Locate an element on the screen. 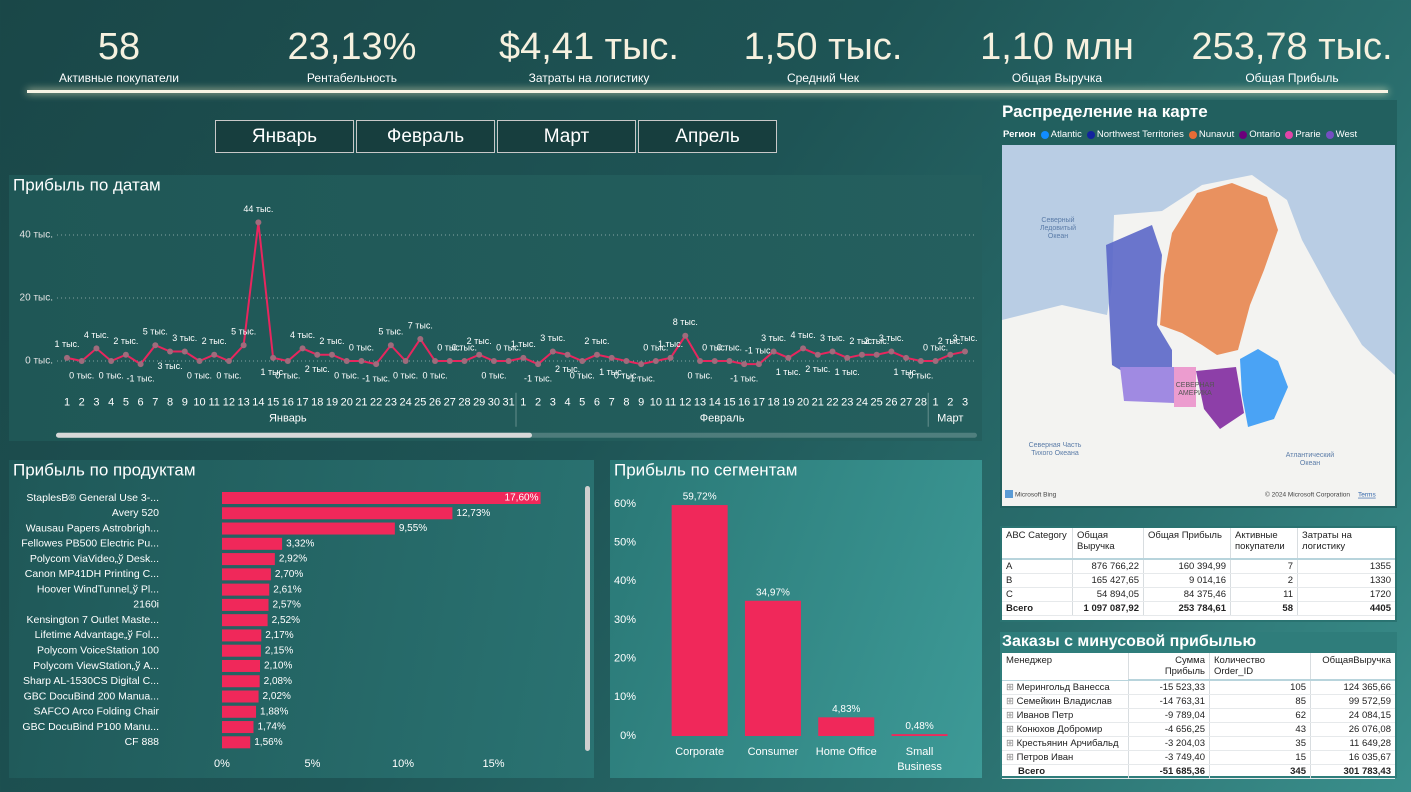 The height and width of the screenshot is (792, 1411). table-cell: 99 572,59 is located at coordinates (1352, 701).